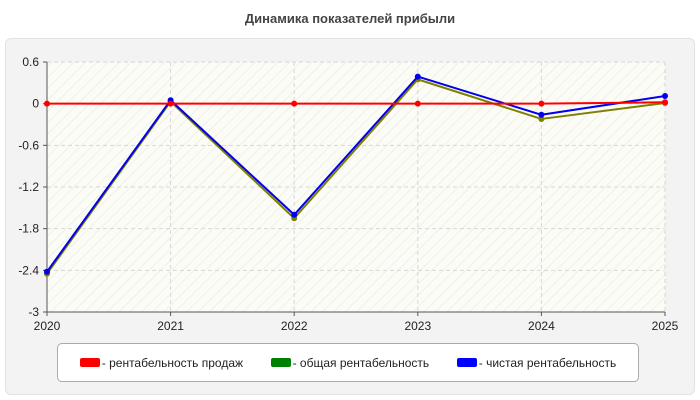  Describe the element at coordinates (547, 362) in the screenshot. I see `legend-label-net: - чистая рентабельность` at that location.